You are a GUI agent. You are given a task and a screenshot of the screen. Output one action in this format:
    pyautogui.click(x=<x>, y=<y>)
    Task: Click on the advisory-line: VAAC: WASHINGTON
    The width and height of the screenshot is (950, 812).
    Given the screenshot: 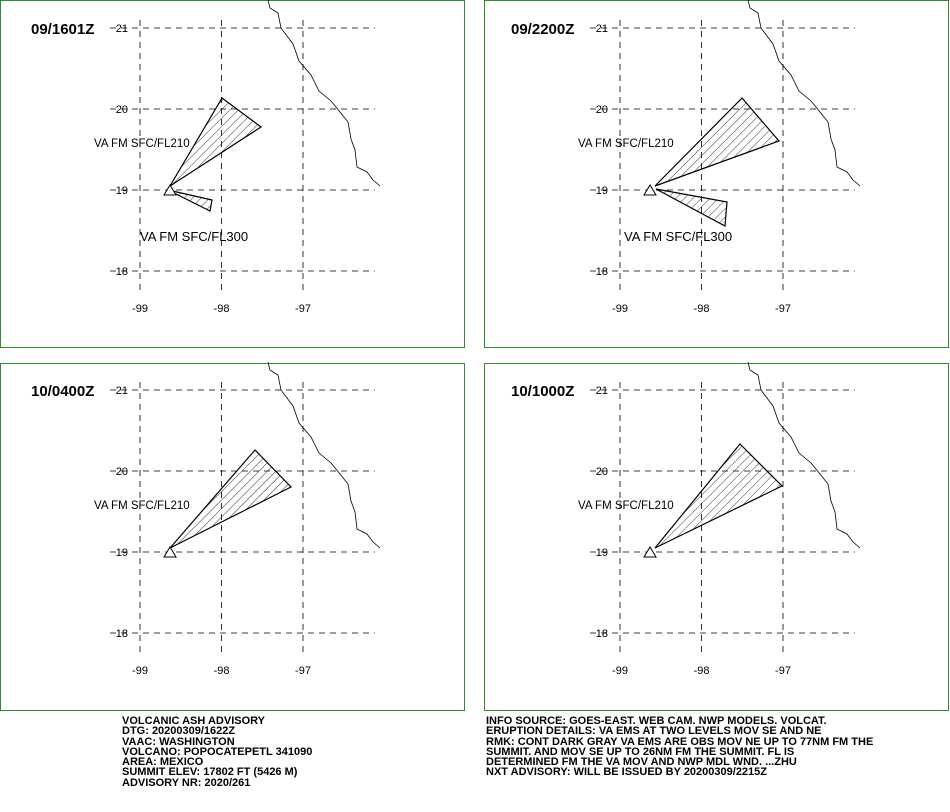 What is the action you would take?
    pyautogui.click(x=178, y=741)
    